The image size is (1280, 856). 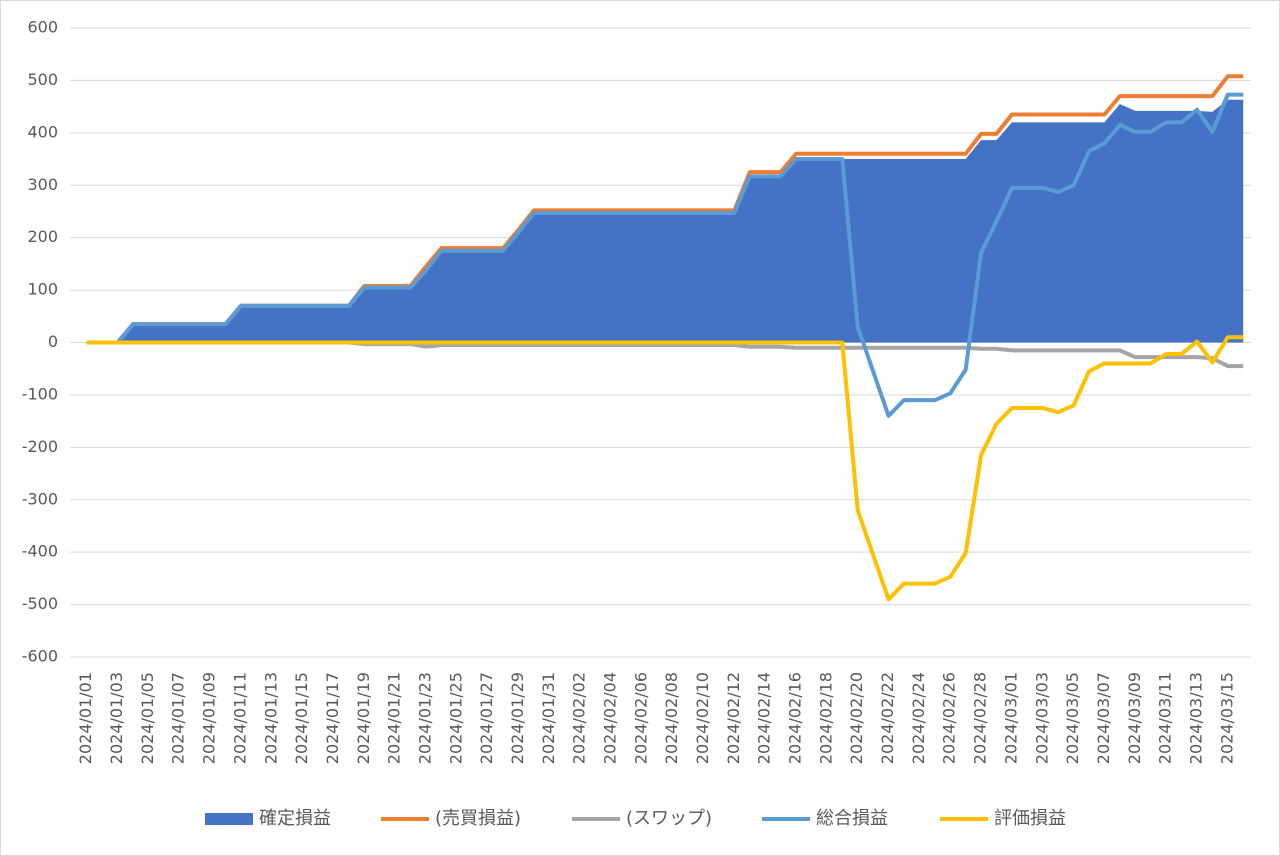 I want to click on x-tick-label: 2024/02/28, so click(x=980, y=718).